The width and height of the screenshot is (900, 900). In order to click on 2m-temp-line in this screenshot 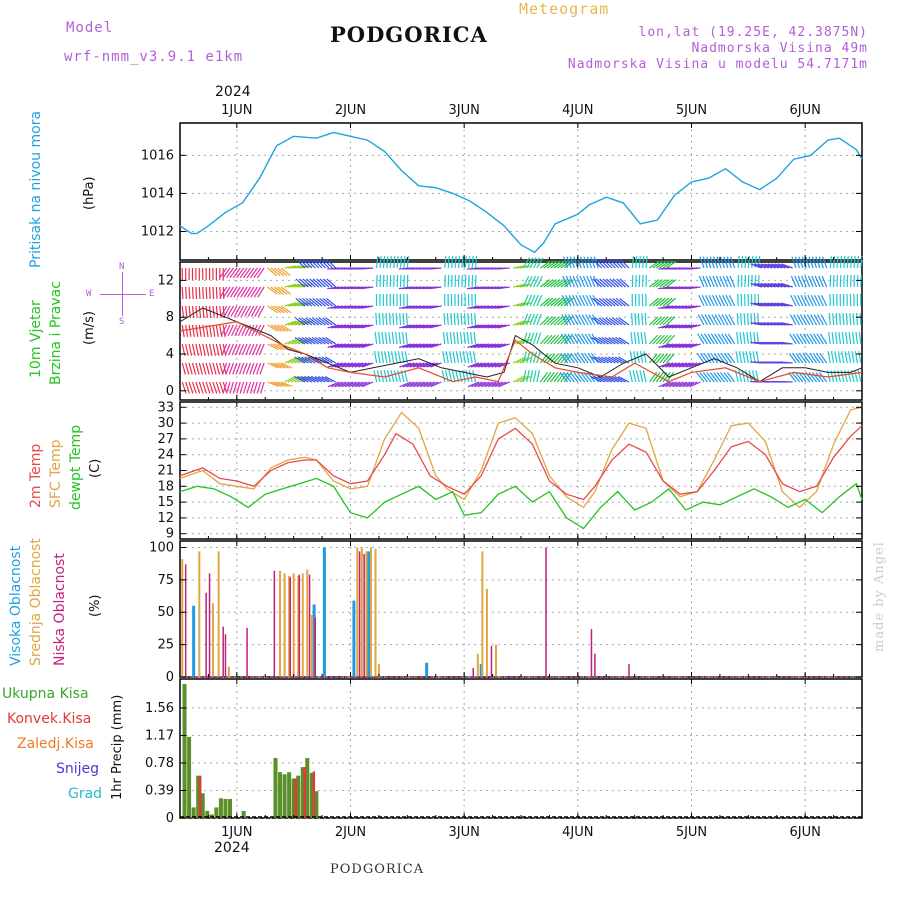, I will do `click(521, 463)`.